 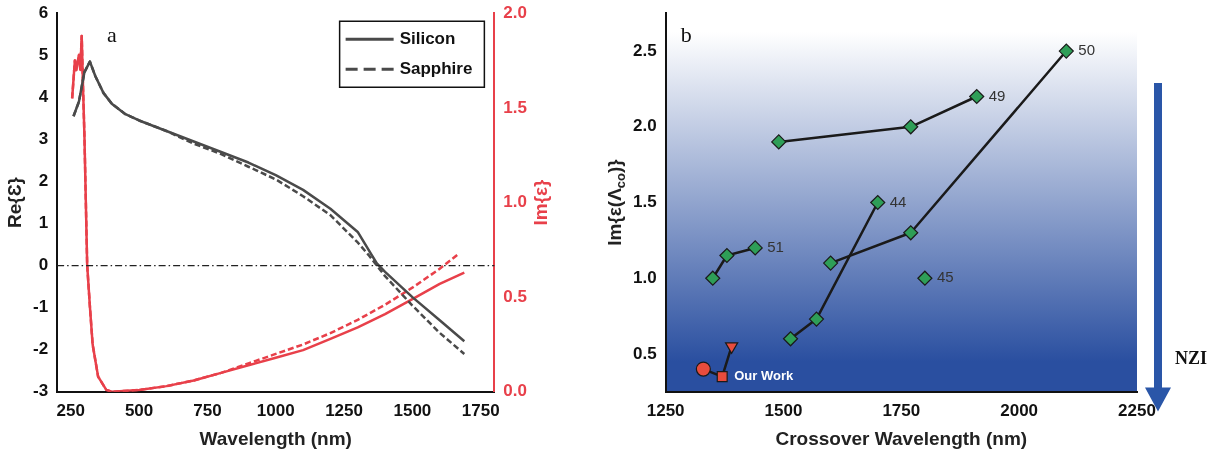 I want to click on annotation: Our Work, so click(x=764, y=376).